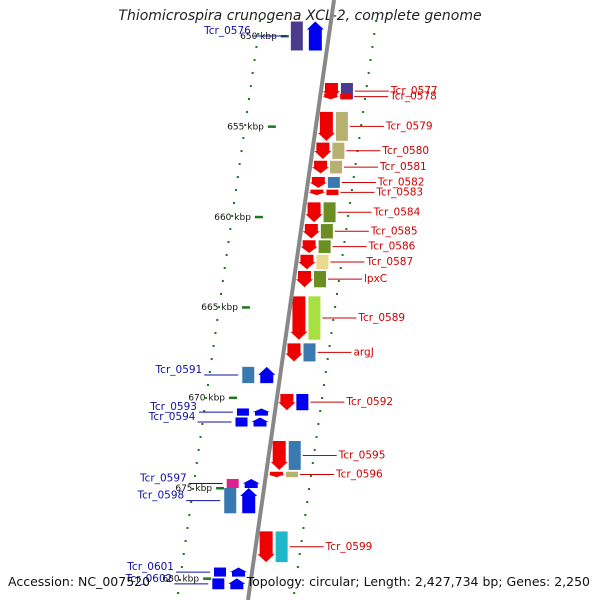  I want to click on gene-label: Tcr_0595, so click(362, 455).